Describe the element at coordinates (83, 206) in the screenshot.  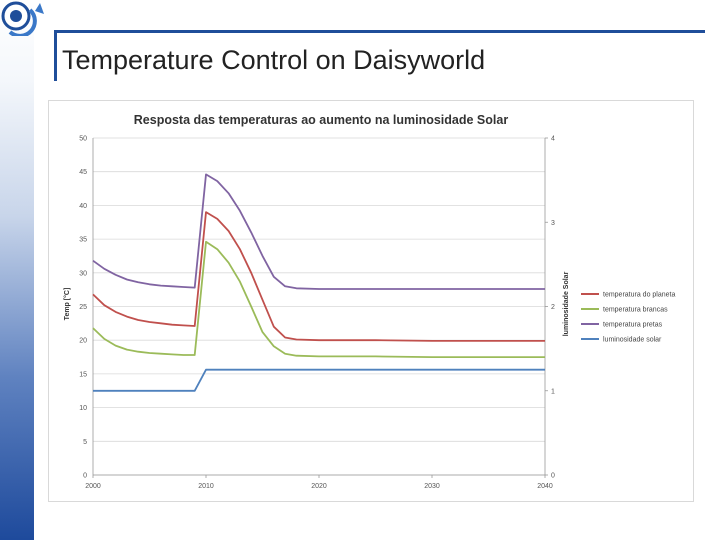
I see `y-tick-label: 40` at that location.